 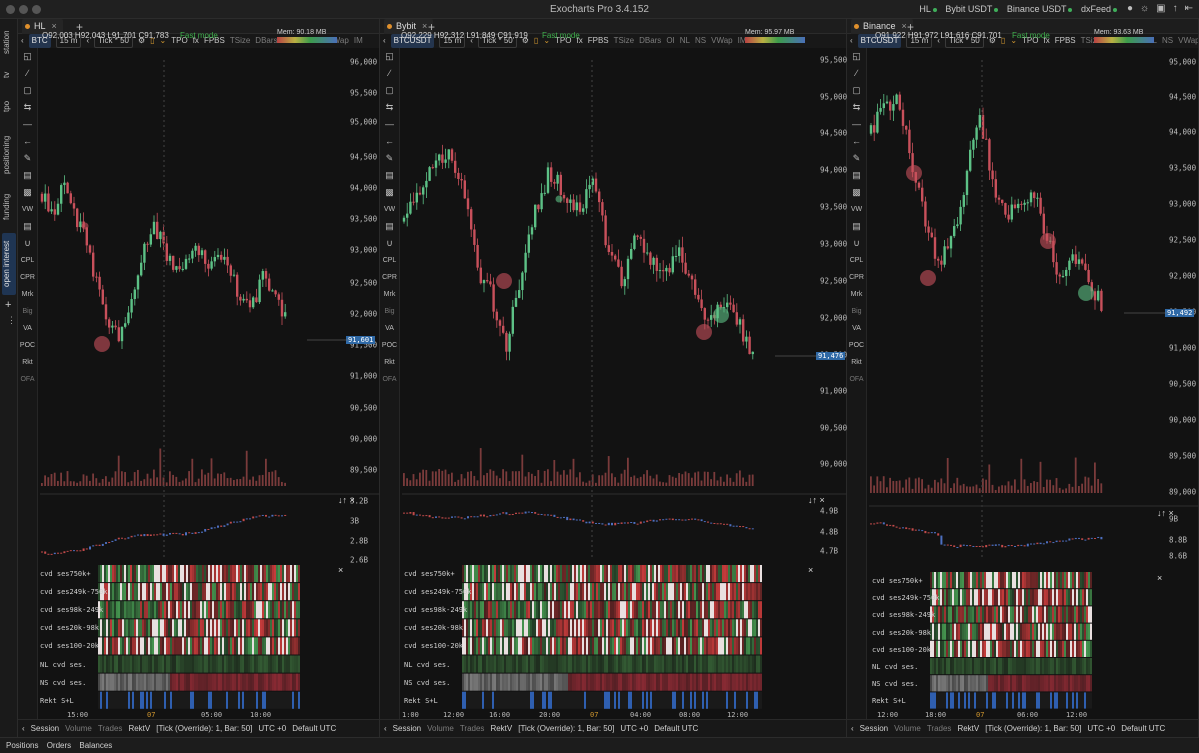 What do you see at coordinates (6, 106) in the screenshot?
I see `sidebar-tab-tpo: tpo` at bounding box center [6, 106].